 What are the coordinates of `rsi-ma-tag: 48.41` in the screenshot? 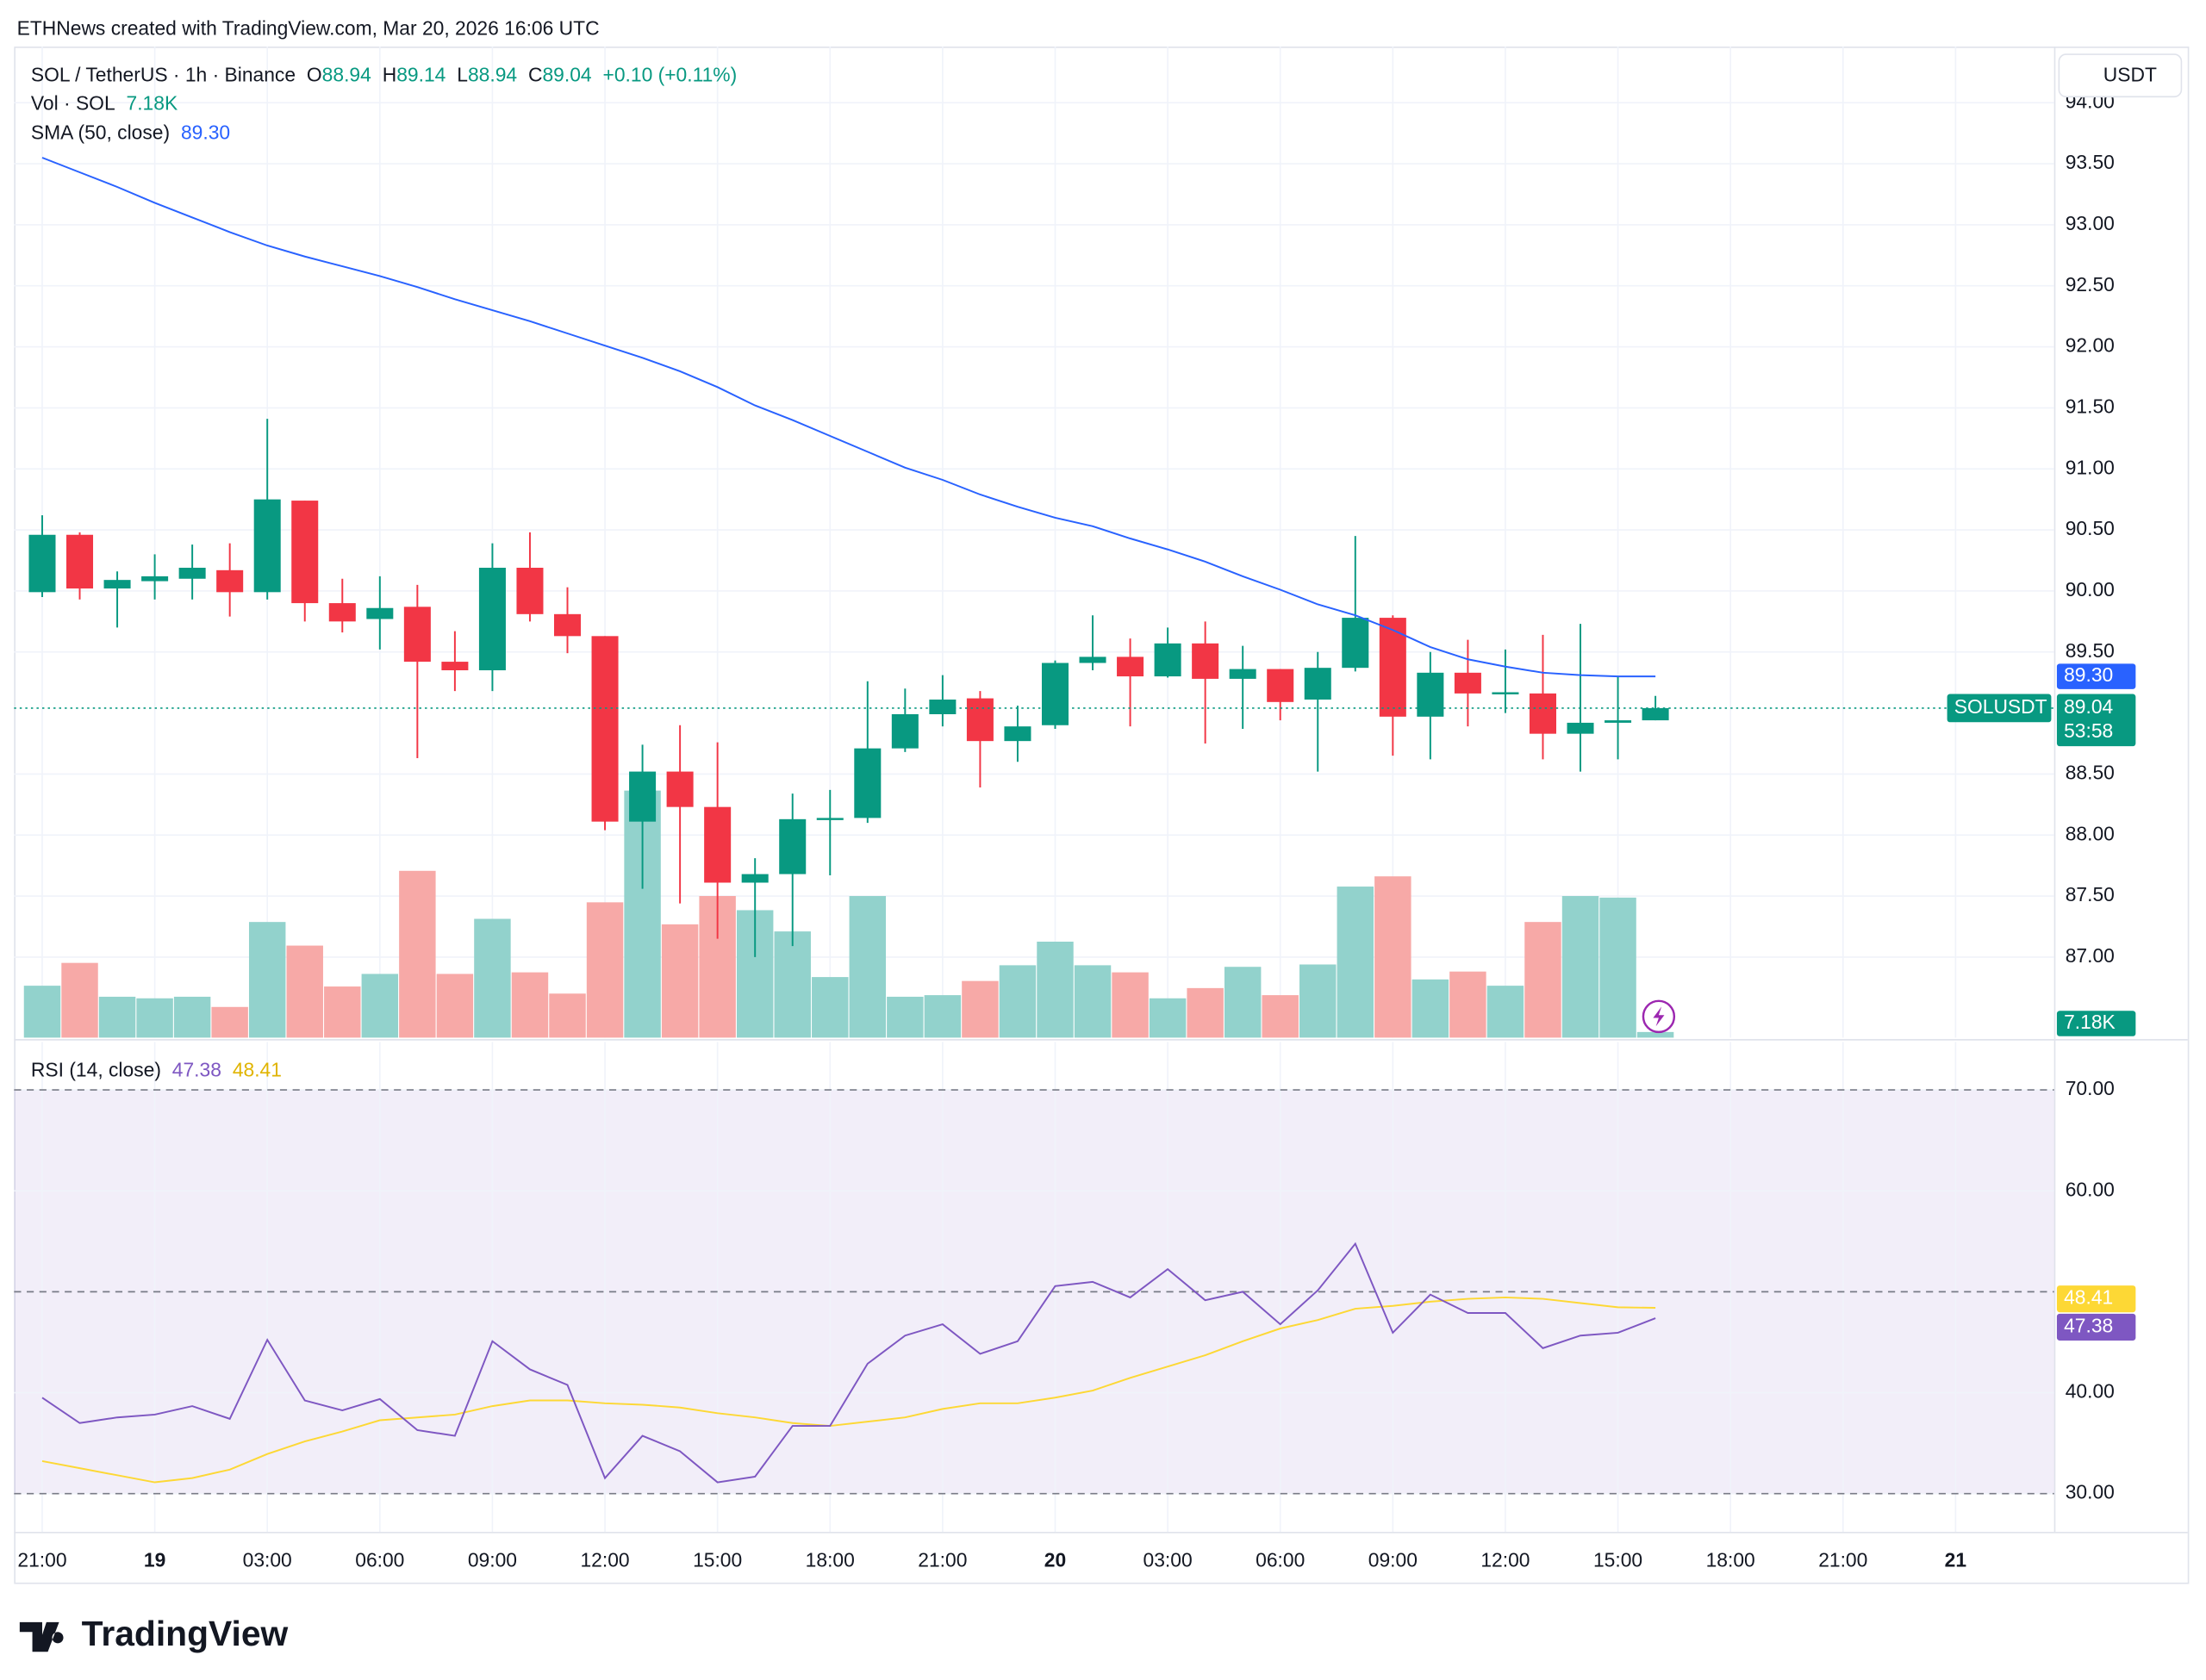 It's located at (2088, 1298).